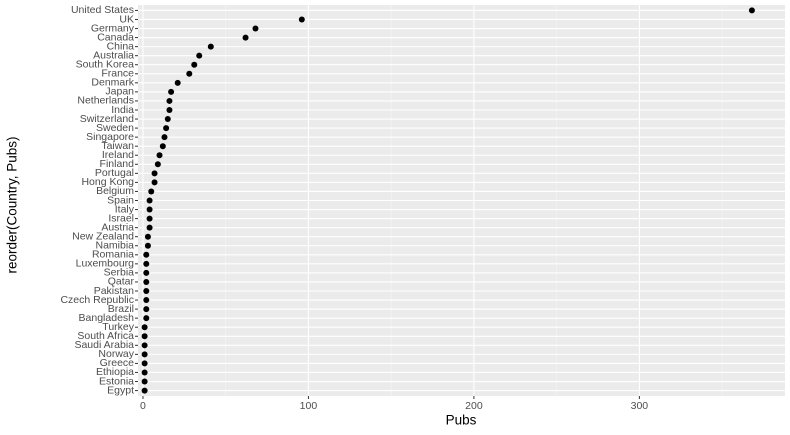 The image size is (790, 435). What do you see at coordinates (120, 200) in the screenshot?
I see `y-tick-label: Spain` at bounding box center [120, 200].